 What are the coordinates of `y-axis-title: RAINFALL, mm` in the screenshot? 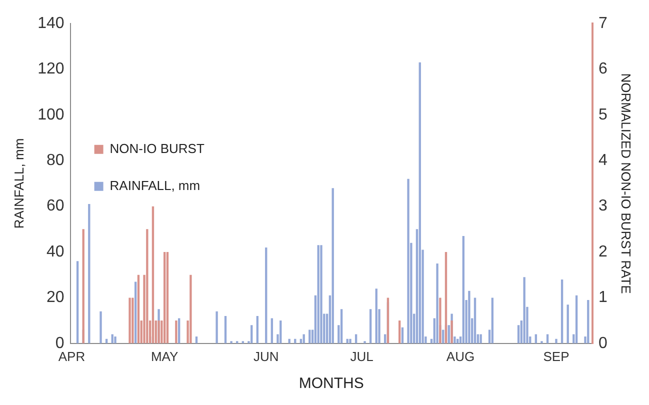 It's located at (18, 183).